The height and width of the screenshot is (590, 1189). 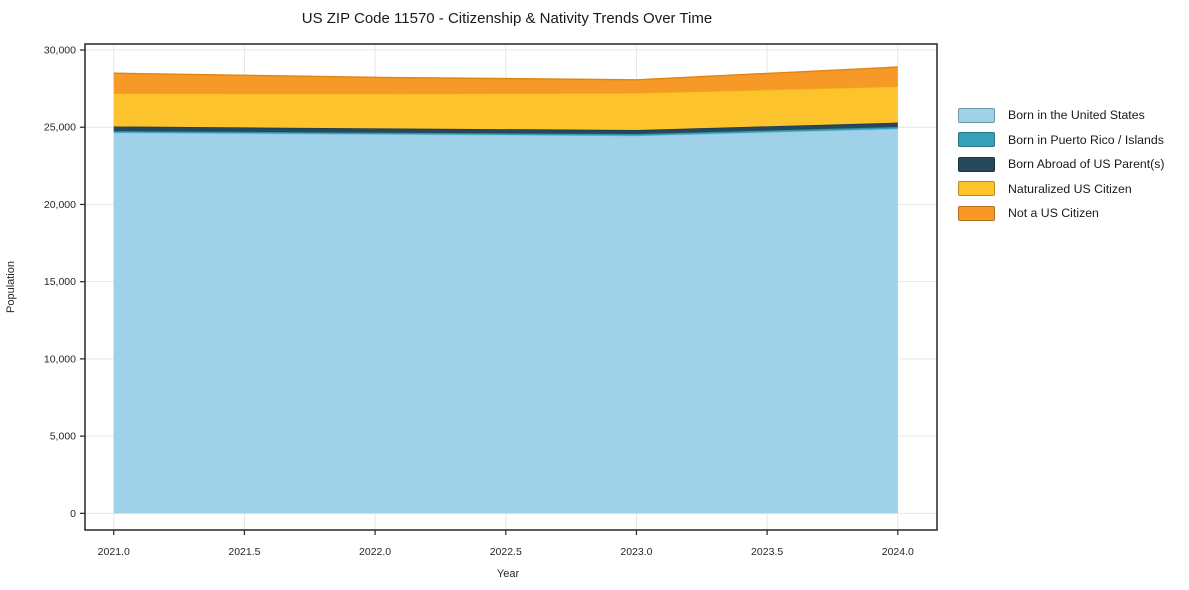 What do you see at coordinates (1086, 164) in the screenshot?
I see `legend-label: Born Abroad of US Parent(s)` at bounding box center [1086, 164].